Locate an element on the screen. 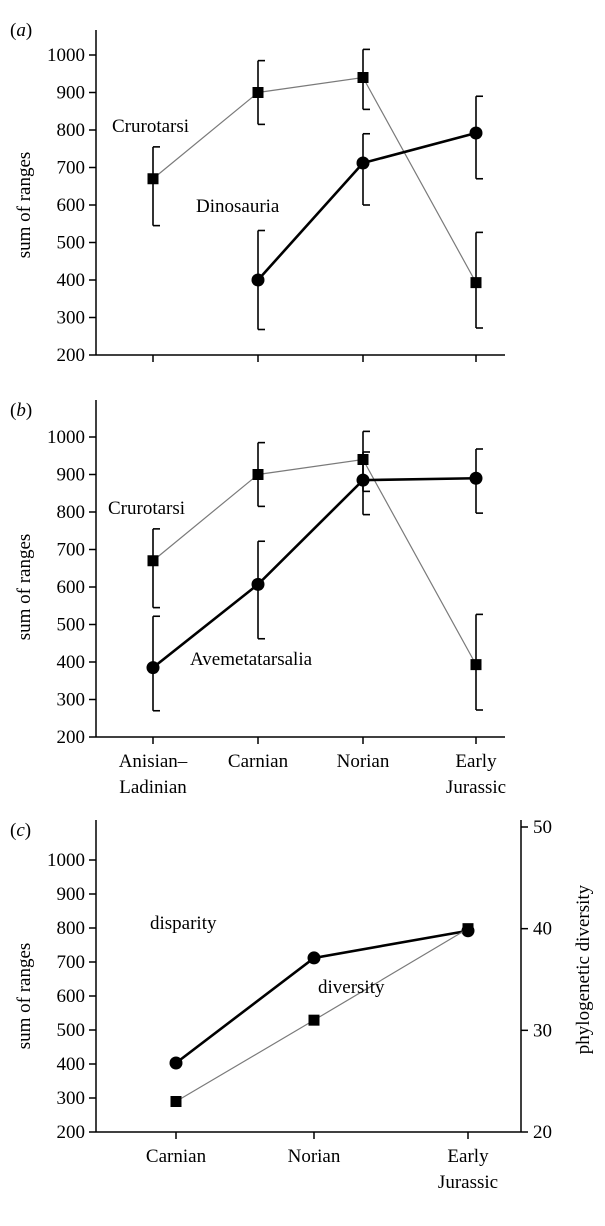 The width and height of the screenshot is (605, 1226). series-diversity is located at coordinates (322, 1015).